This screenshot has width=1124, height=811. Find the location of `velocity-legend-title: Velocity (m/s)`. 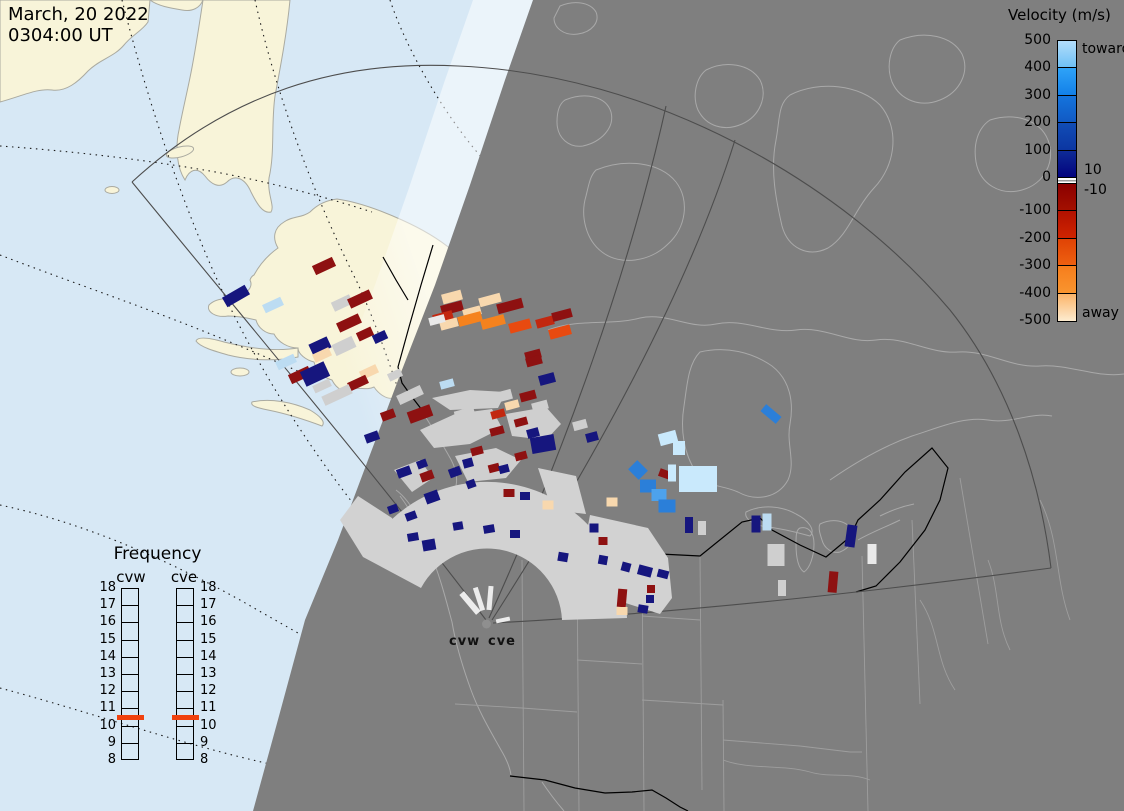

velocity-legend-title: Velocity (m/s) is located at coordinates (1059, 15).